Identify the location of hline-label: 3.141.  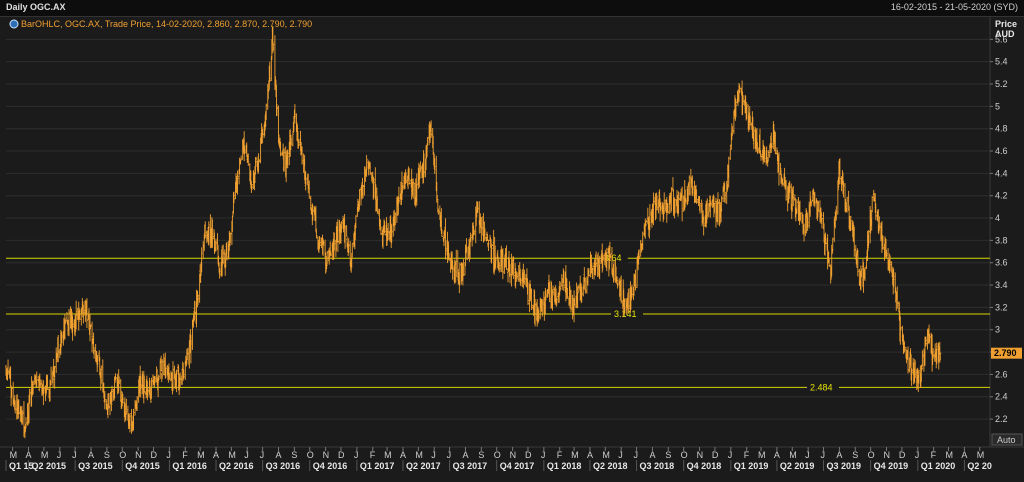
(625, 314).